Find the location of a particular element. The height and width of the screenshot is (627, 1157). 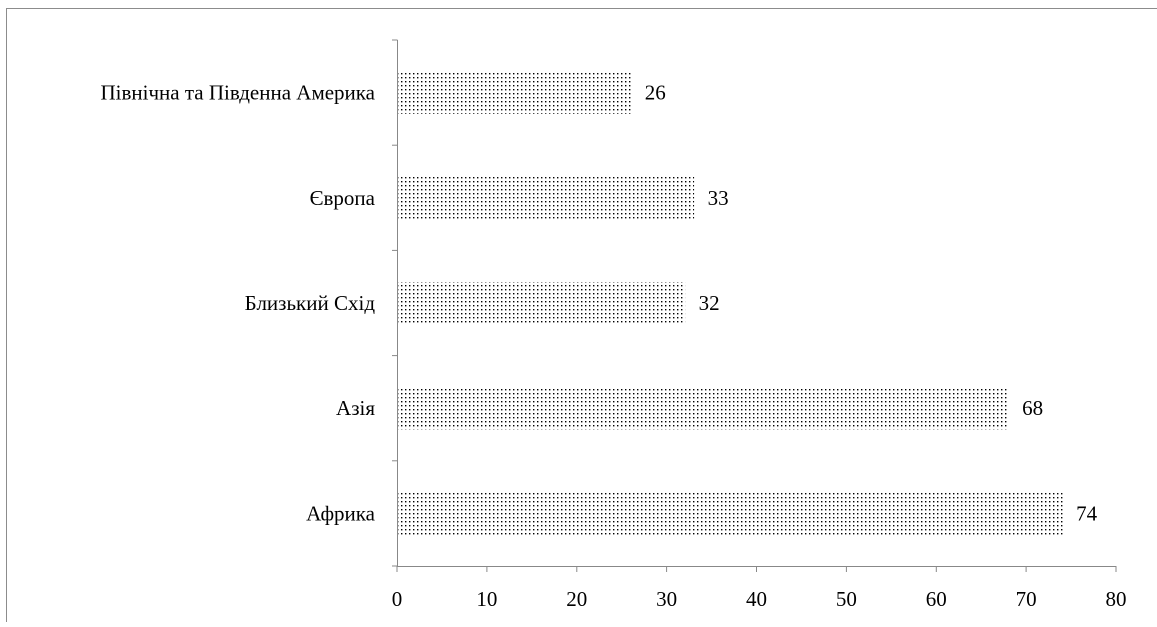

x-tick-label: 20 is located at coordinates (576, 599).